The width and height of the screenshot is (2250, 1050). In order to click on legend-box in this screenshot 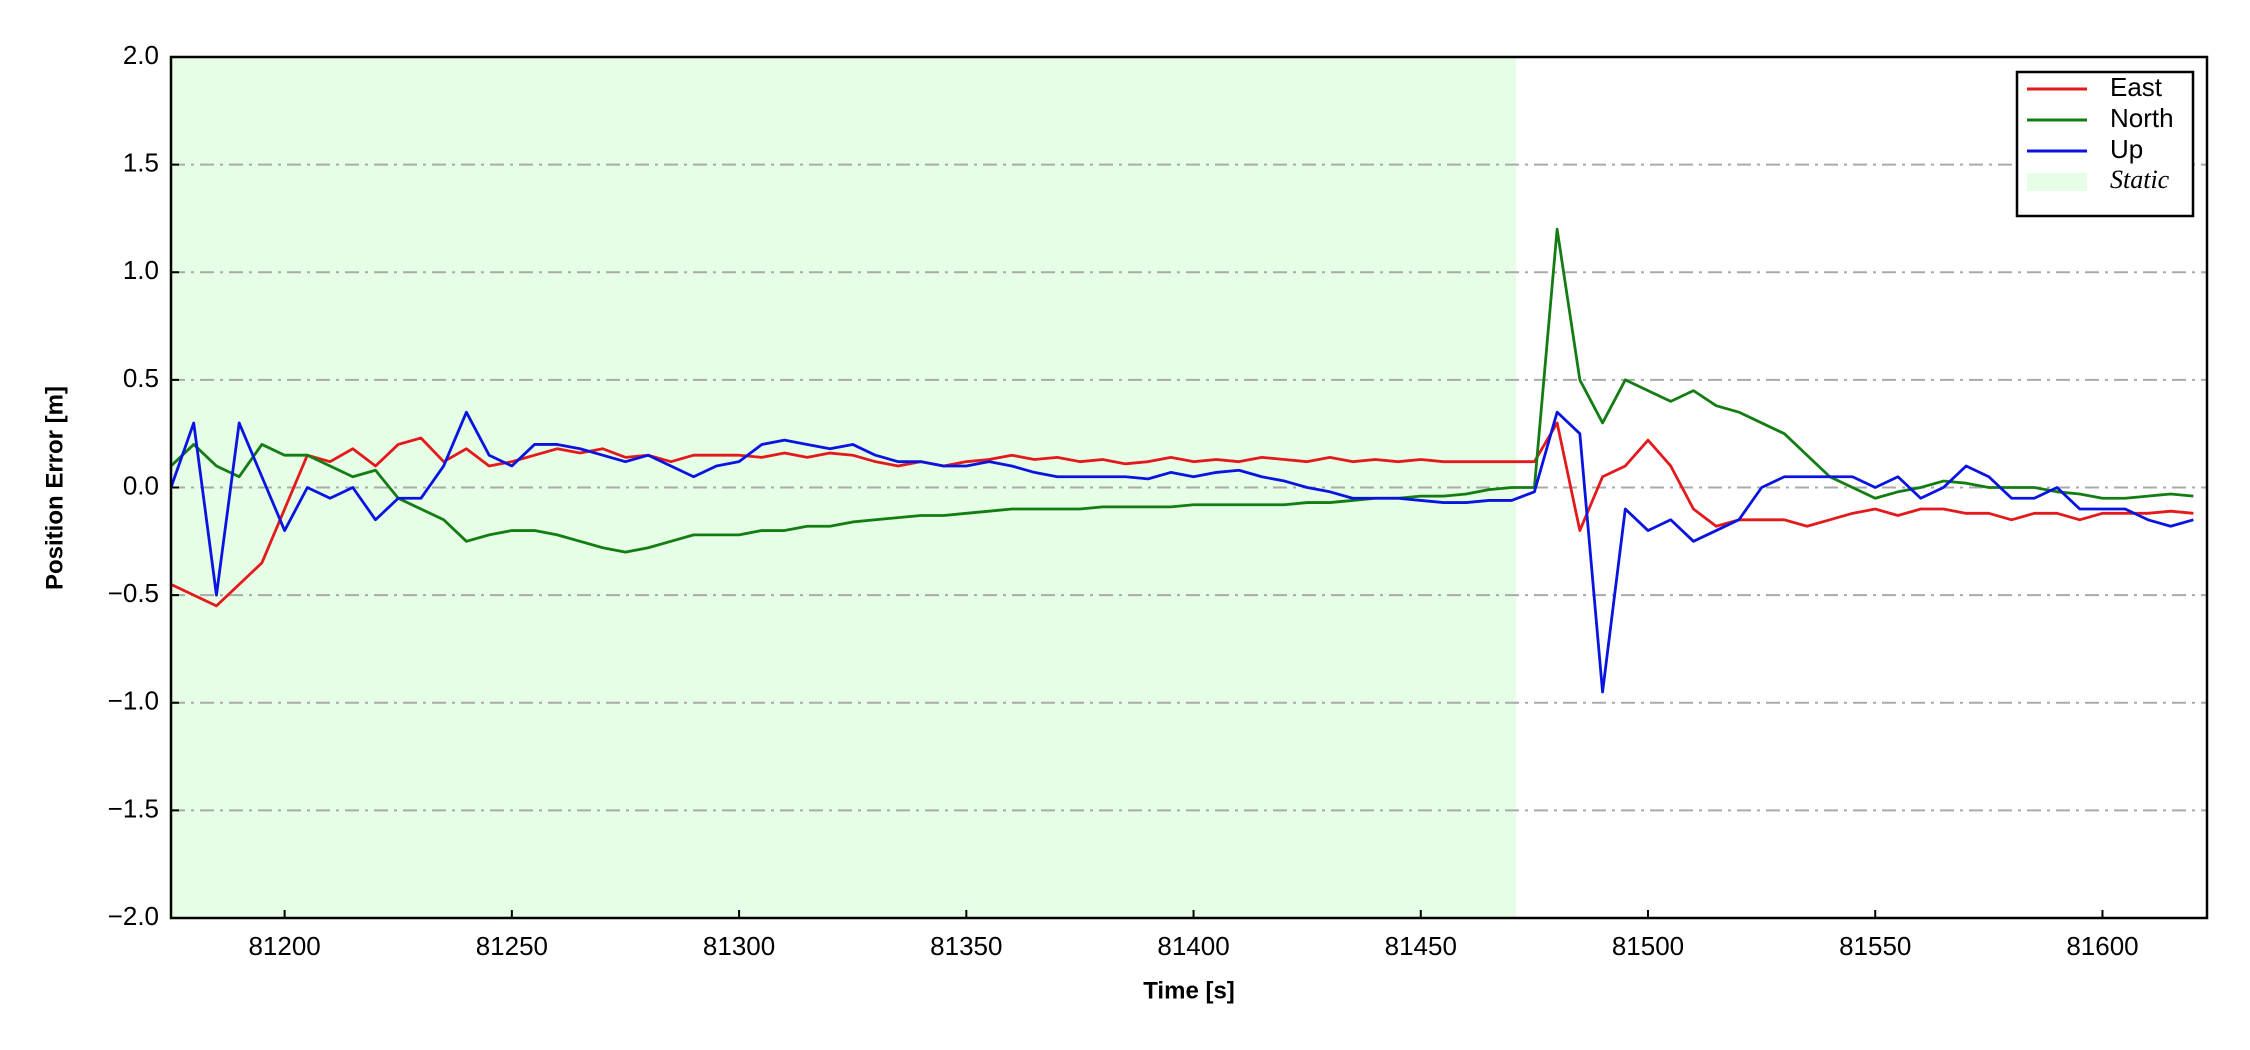, I will do `click(2105, 144)`.